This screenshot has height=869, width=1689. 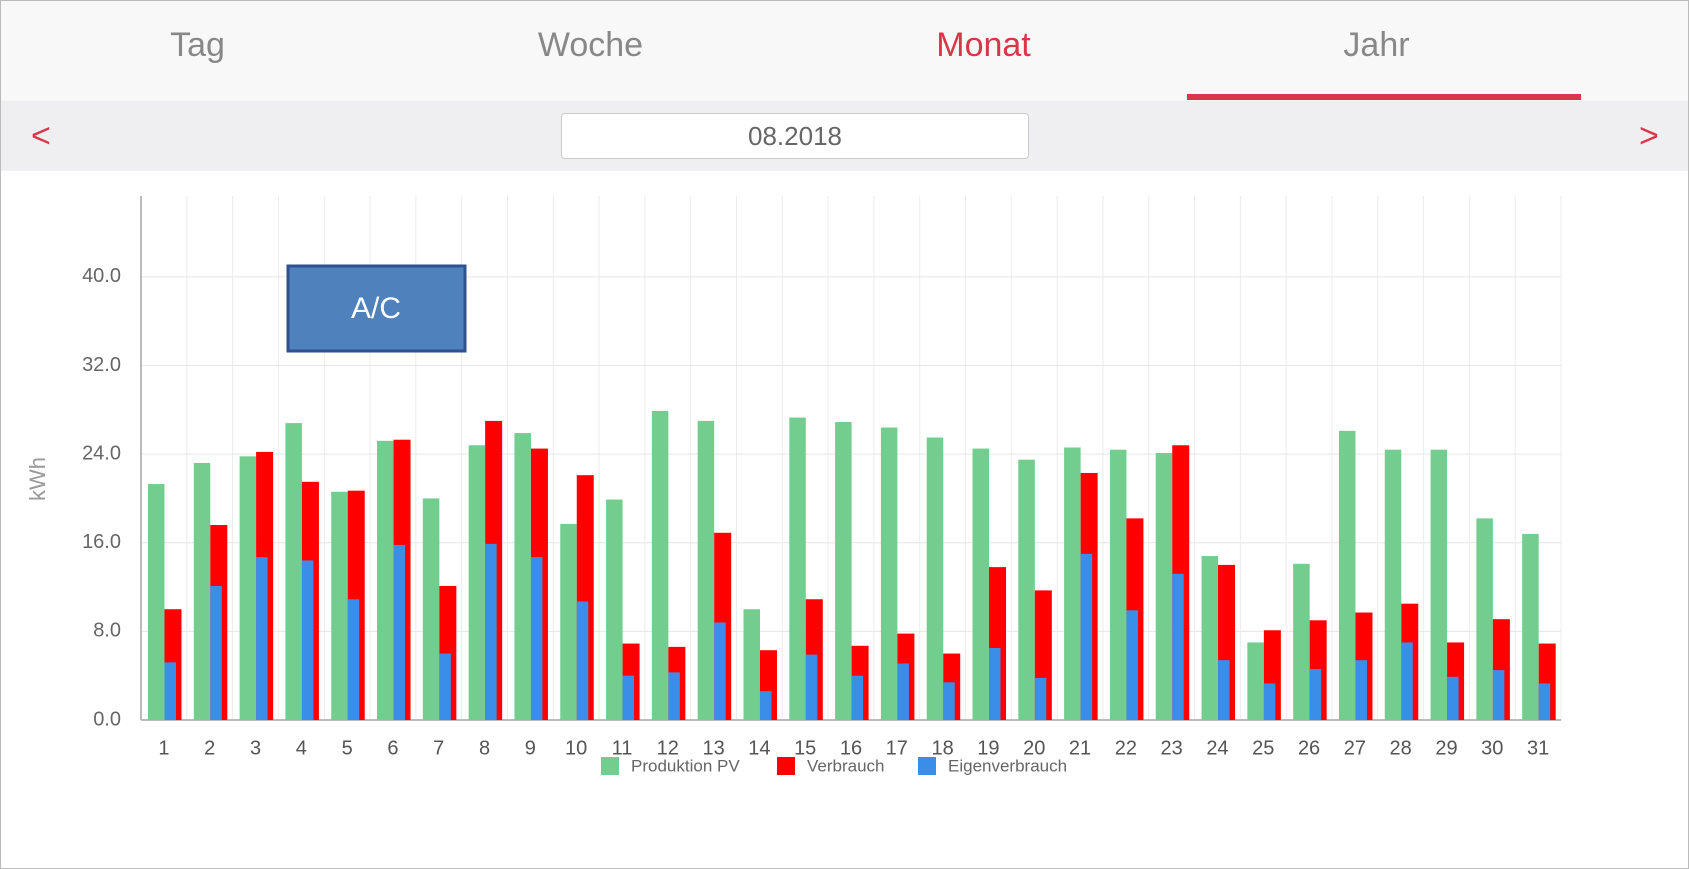 I want to click on x-tick-label: 23, so click(x=1172, y=748).